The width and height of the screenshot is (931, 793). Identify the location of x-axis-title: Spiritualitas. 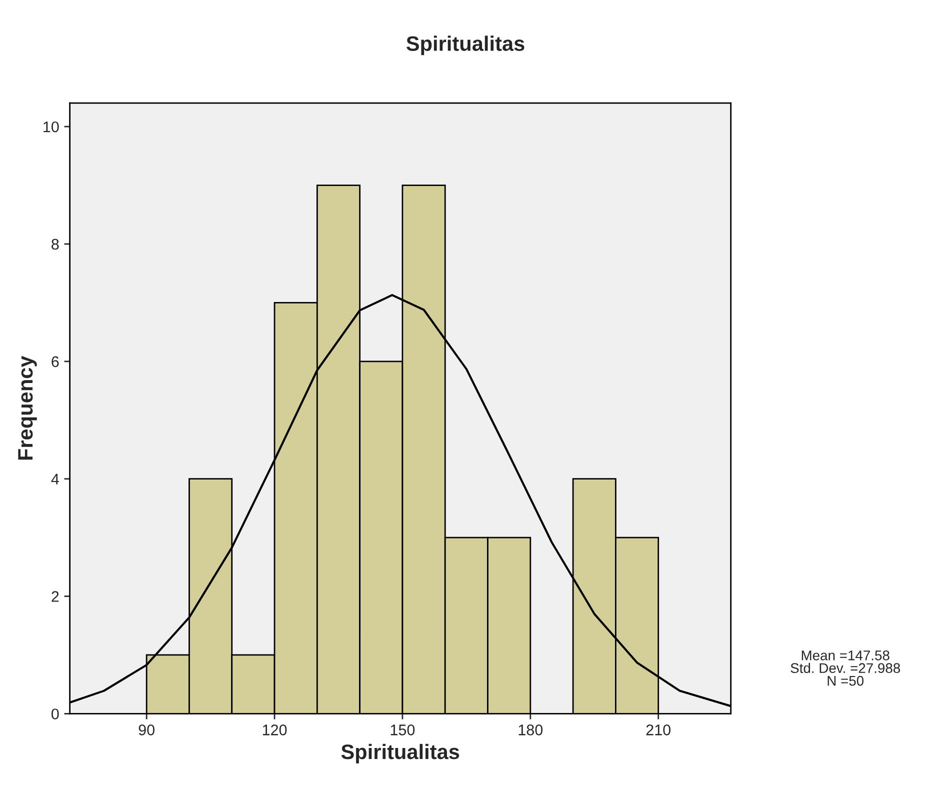
(400, 754).